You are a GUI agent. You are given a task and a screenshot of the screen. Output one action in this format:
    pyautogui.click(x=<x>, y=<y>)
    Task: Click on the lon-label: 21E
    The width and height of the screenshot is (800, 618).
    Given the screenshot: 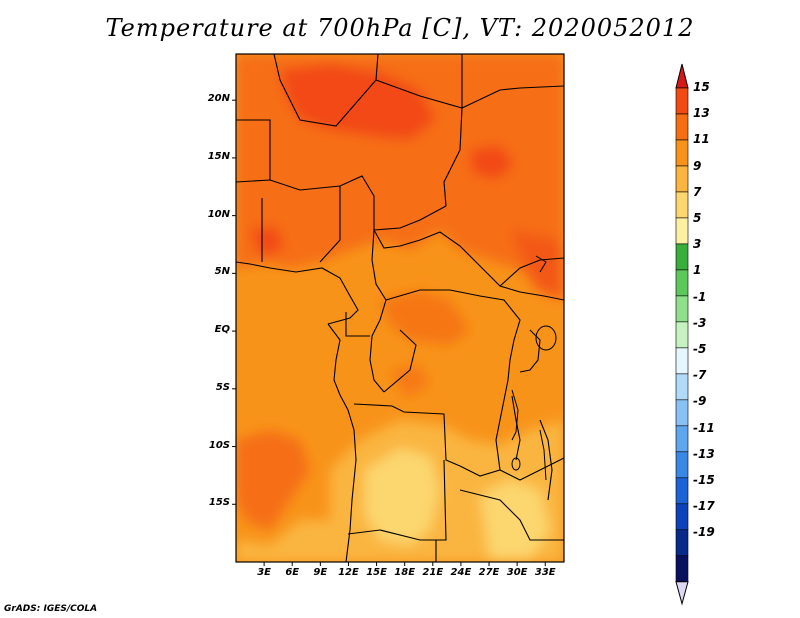 What is the action you would take?
    pyautogui.click(x=433, y=572)
    